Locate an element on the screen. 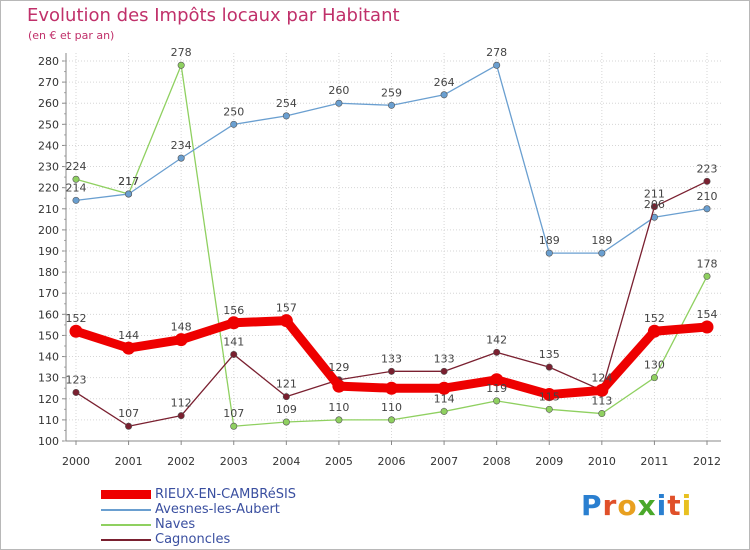  x-tick-label: 2008 is located at coordinates (497, 461).